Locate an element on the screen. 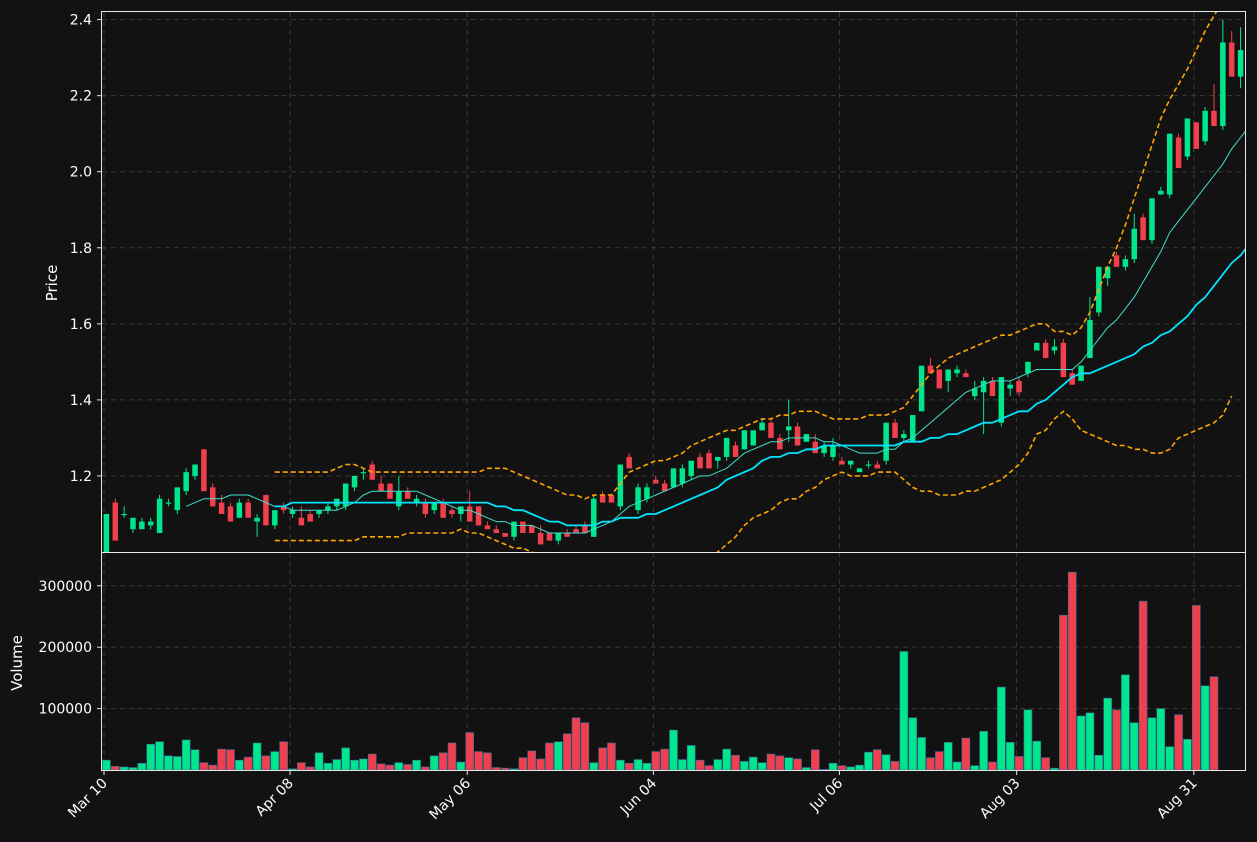 This screenshot has height=842, width=1257. x-tick-label: Mar 10 is located at coordinates (88, 799).